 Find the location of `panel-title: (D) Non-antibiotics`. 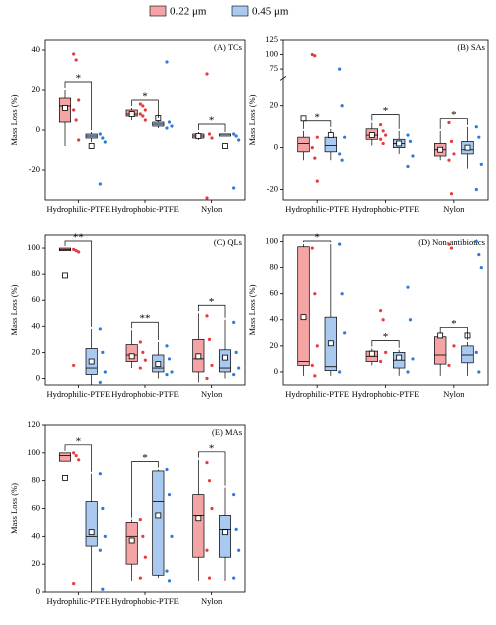

panel-title: (D) Non-antibiotics is located at coordinates (451, 242).